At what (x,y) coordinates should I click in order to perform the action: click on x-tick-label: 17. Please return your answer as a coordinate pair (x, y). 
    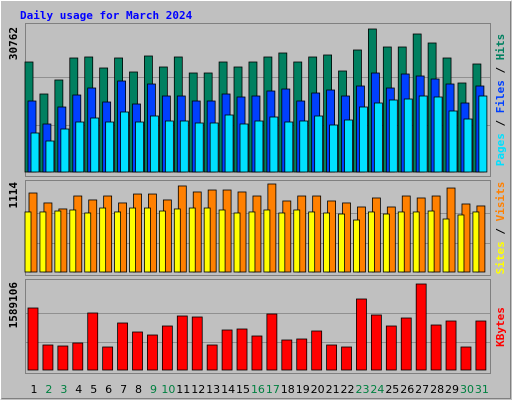
    Looking at the image, I should click on (273, 389).